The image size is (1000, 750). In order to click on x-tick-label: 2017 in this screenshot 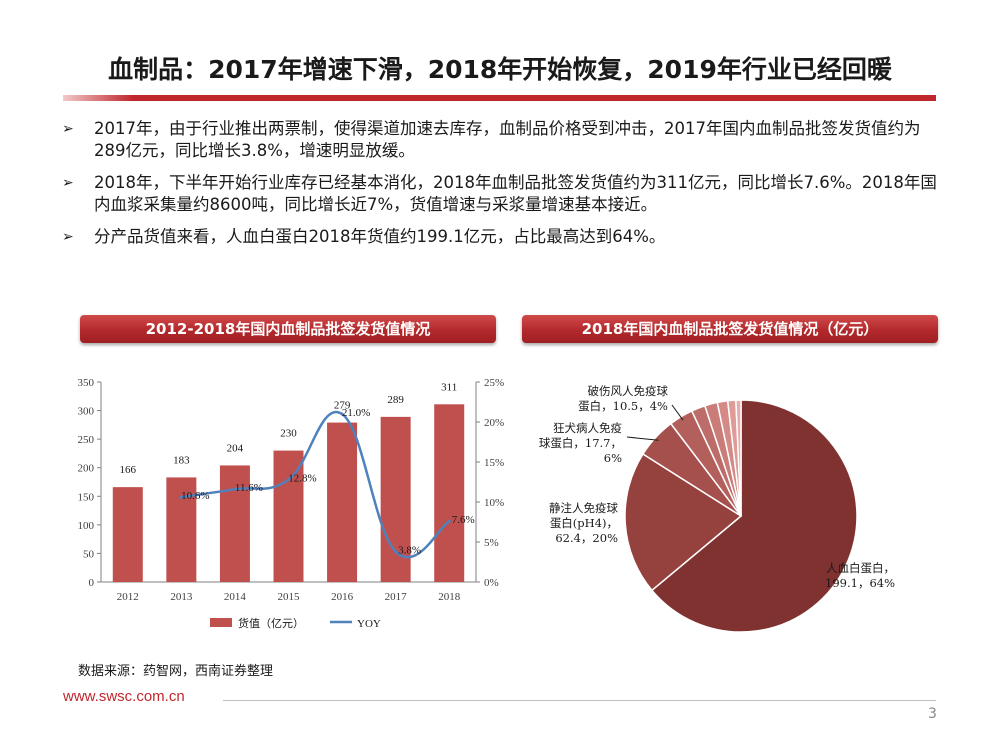, I will do `click(396, 597)`.